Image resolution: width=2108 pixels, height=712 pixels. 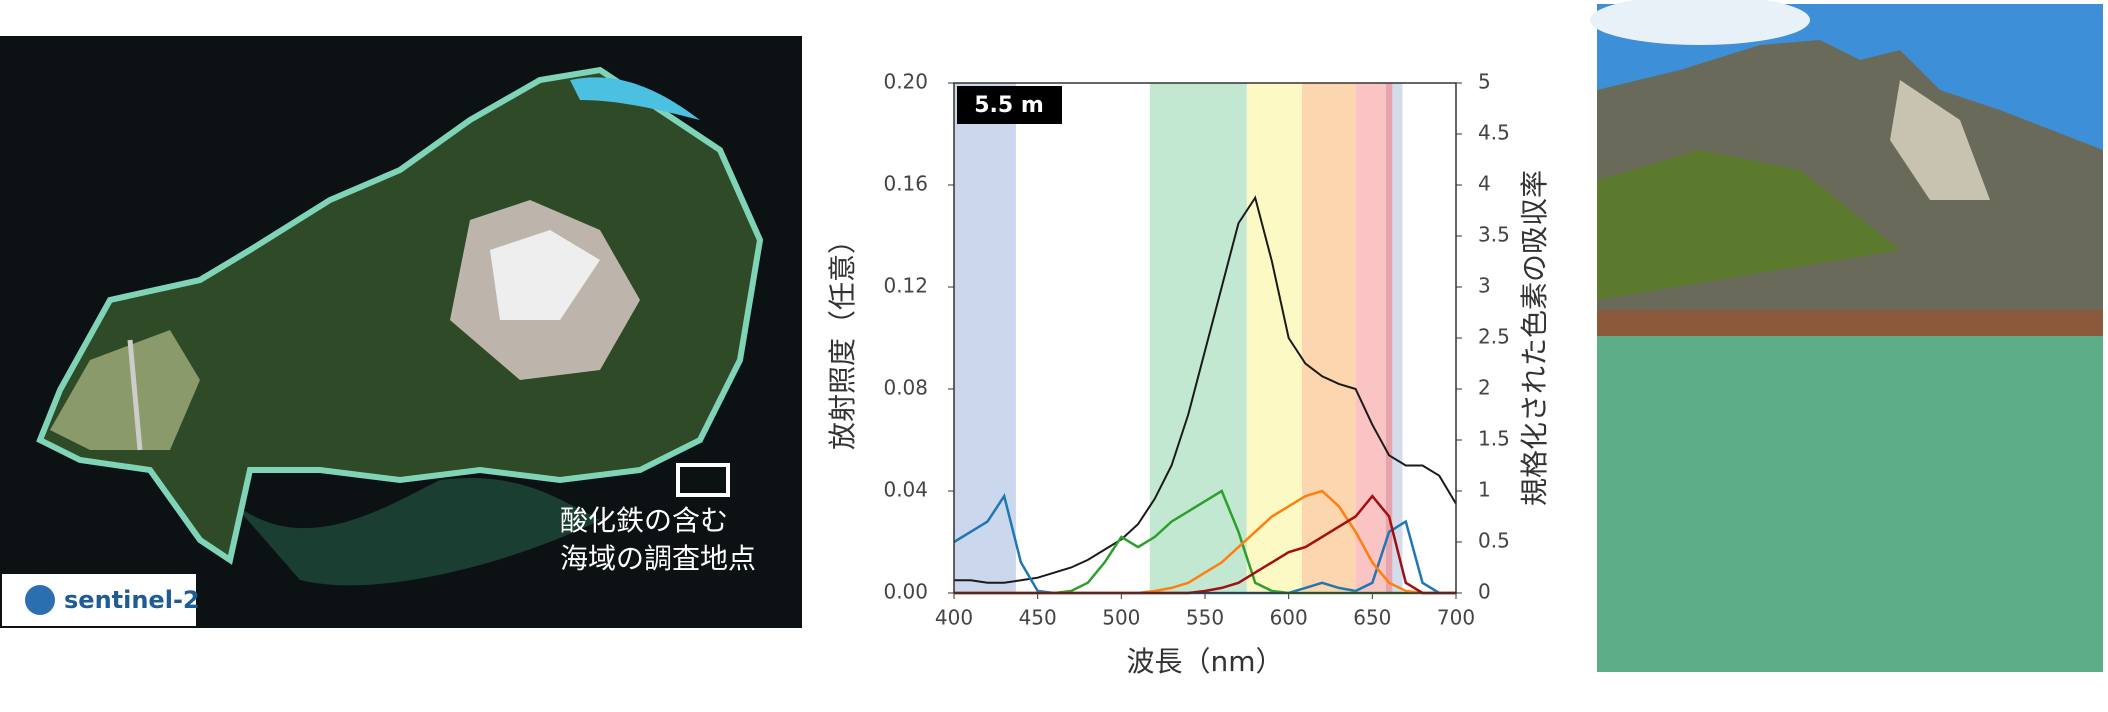 I want to click on y2-tick-label: 0.5, so click(x=1494, y=541).